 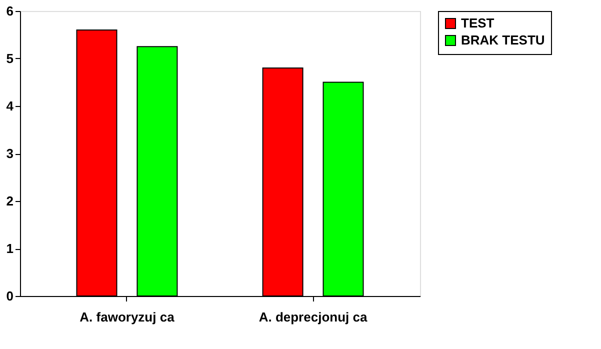 What do you see at coordinates (10, 296) in the screenshot?
I see `y-tick-label: 0` at bounding box center [10, 296].